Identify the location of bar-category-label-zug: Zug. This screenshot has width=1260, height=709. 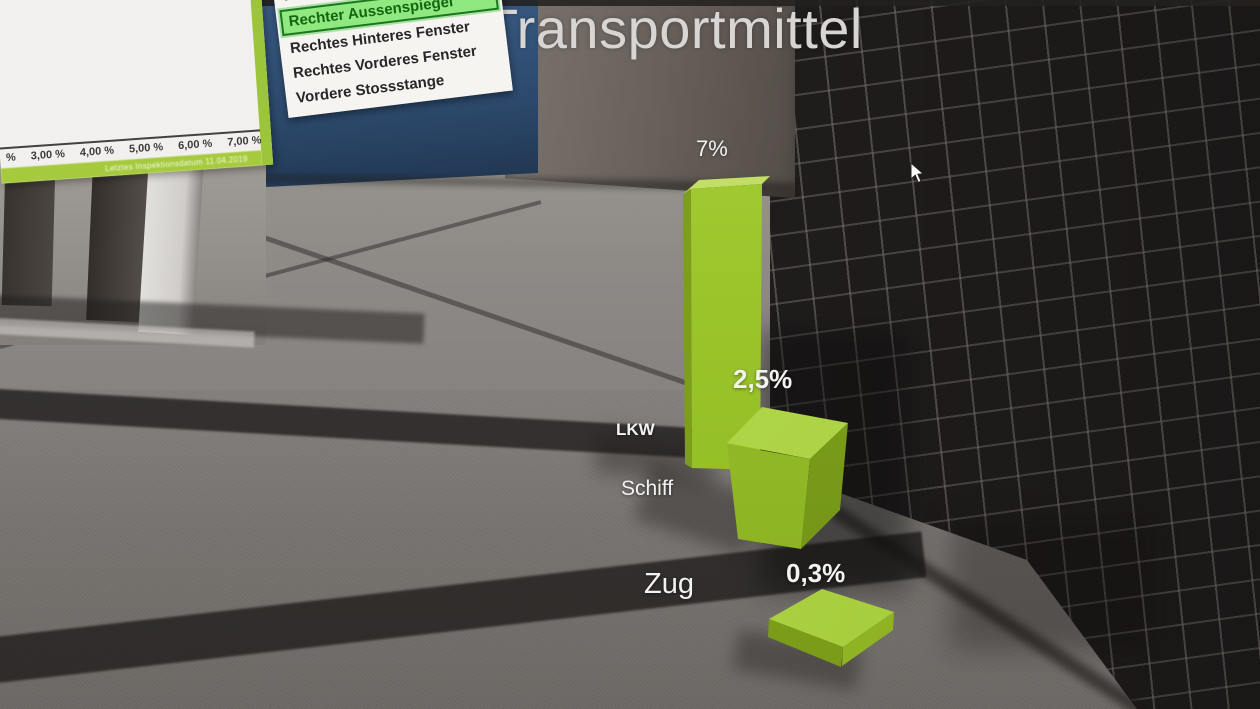
(669, 584).